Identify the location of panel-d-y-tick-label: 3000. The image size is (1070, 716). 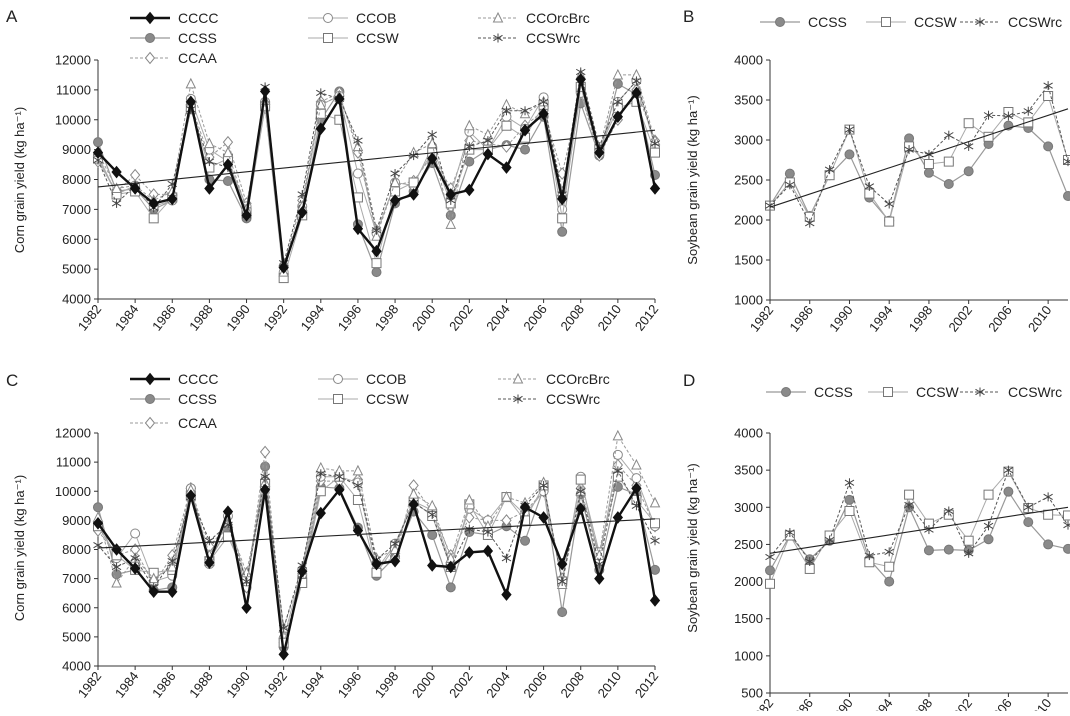
(748, 507).